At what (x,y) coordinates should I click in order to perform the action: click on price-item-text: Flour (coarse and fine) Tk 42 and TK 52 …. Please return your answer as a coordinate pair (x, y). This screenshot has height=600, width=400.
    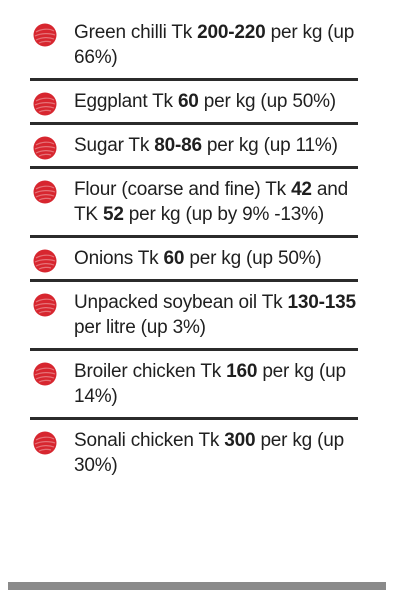
    Looking at the image, I should click on (211, 202).